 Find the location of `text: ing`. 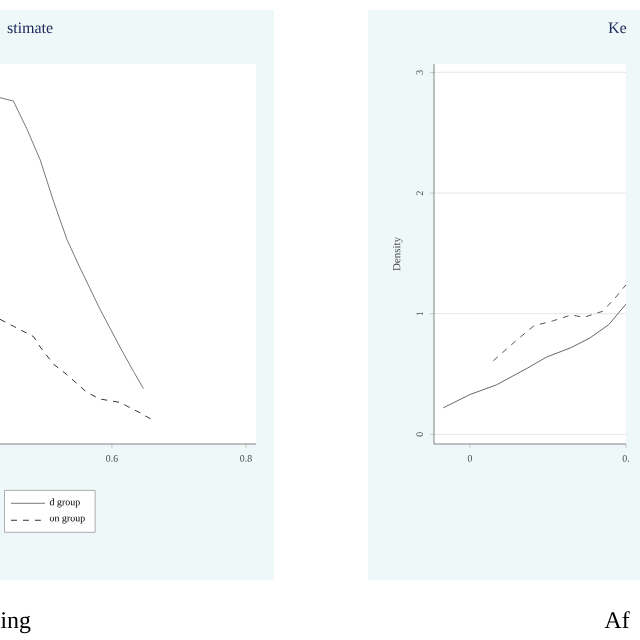

text: ing is located at coordinates (15, 623).